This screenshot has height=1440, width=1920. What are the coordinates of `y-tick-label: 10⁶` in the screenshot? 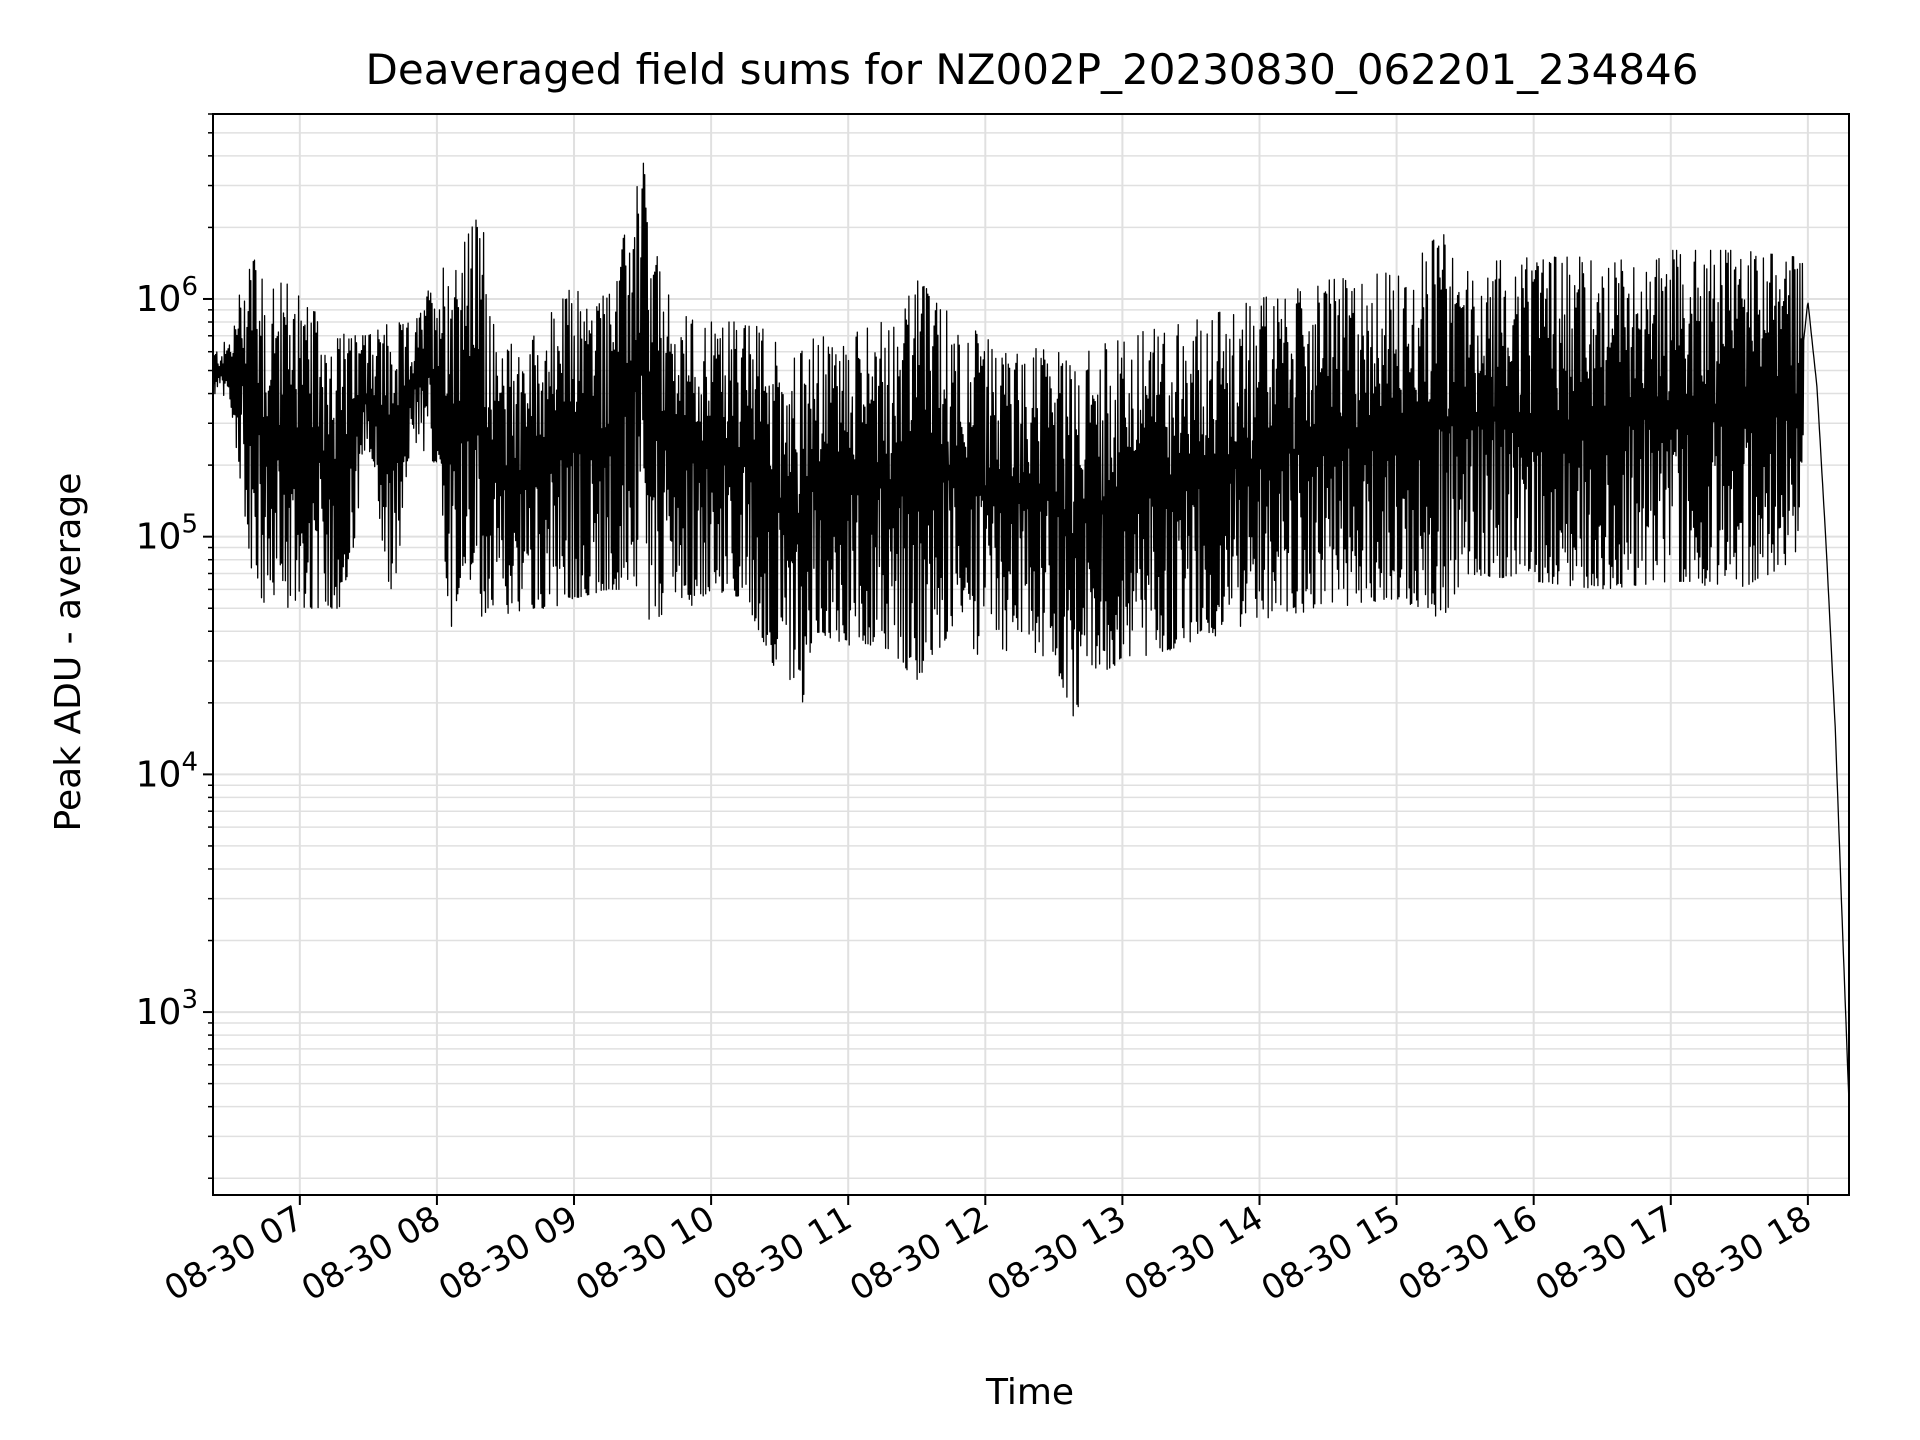 It's located at (167, 296).